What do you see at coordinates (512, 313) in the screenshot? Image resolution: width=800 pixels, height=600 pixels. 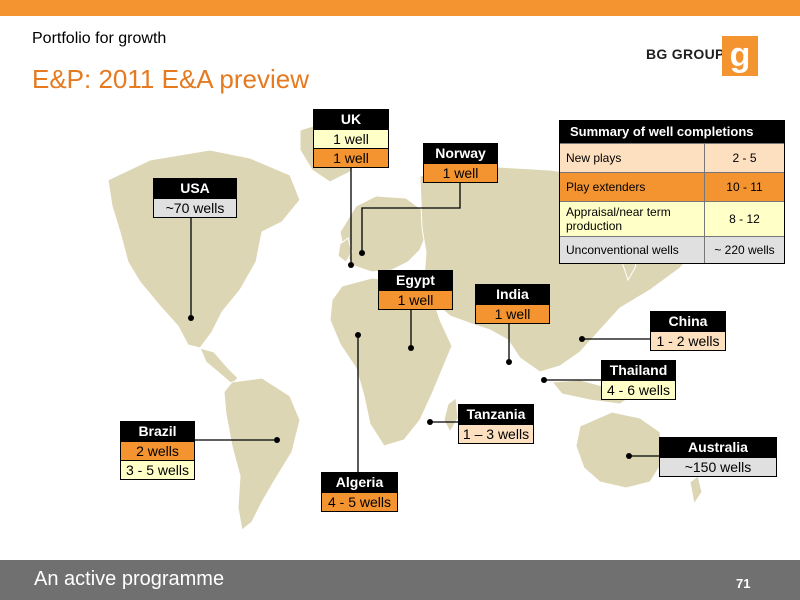 I see `label-india-line1: 1 well` at bounding box center [512, 313].